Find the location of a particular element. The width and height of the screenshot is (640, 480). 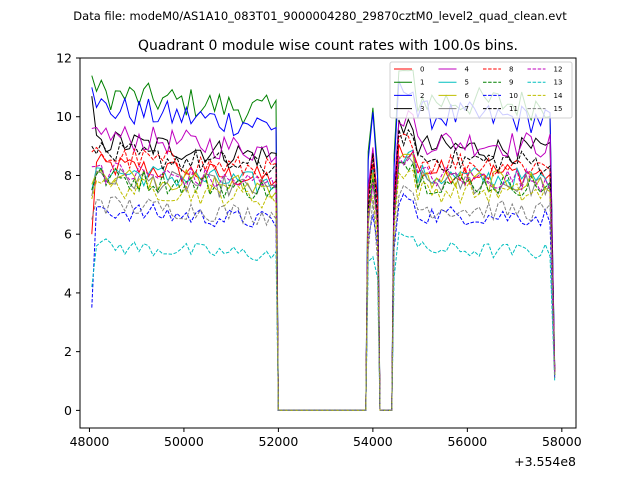

y-tick-label: 6 is located at coordinates (68, 234).